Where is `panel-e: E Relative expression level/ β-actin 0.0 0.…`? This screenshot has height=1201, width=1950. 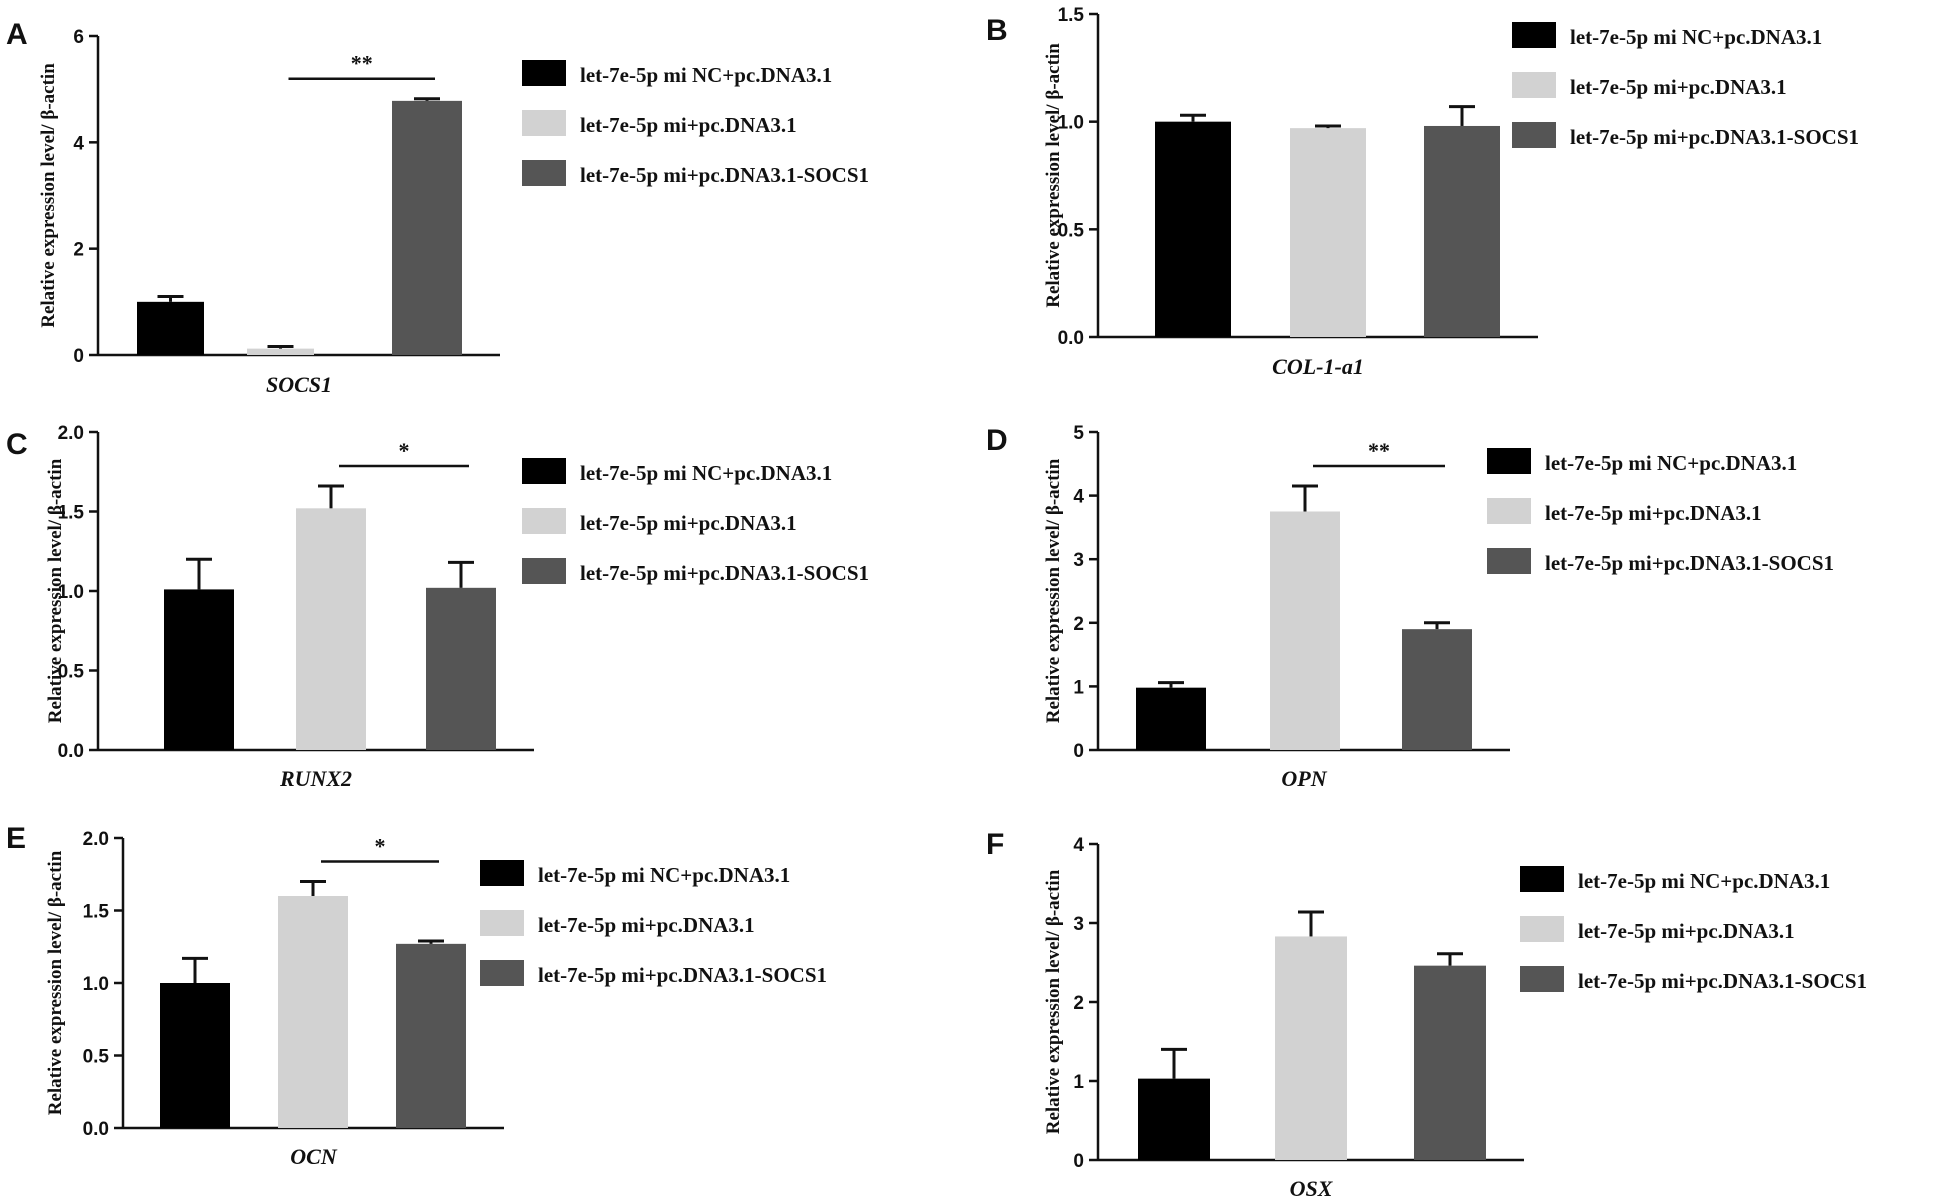 panel-e: E Relative expression level/ β-actin 0.0 0.… is located at coordinates (416, 995).